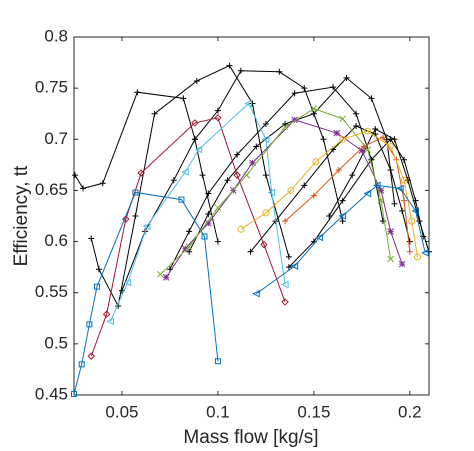  What do you see at coordinates (313, 411) in the screenshot?
I see `x-tick-label: 0.15` at bounding box center [313, 411].